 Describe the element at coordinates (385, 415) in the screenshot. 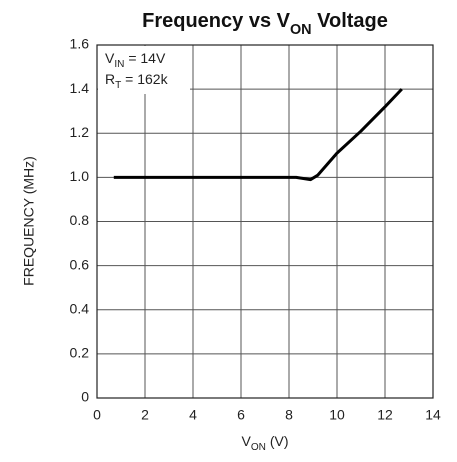

I see `x-tick-label: 12` at that location.